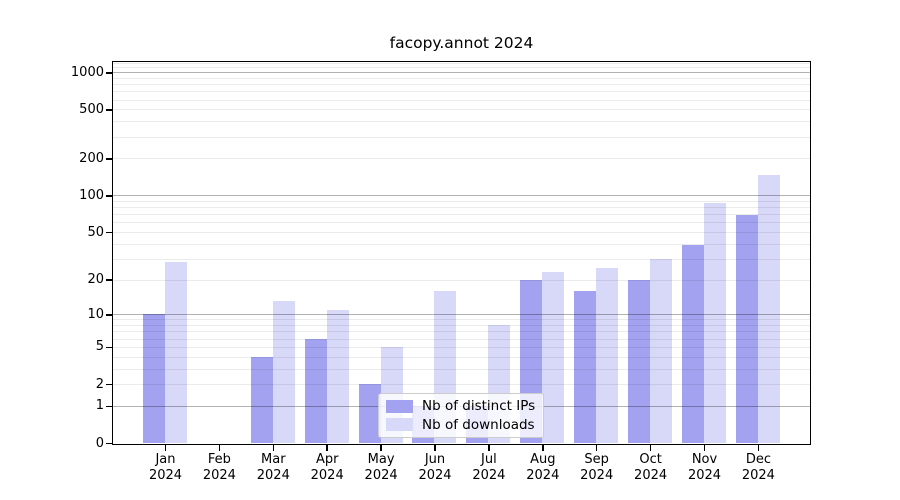  Describe the element at coordinates (95, 232) in the screenshot. I see `y-tick-label: 50` at that location.